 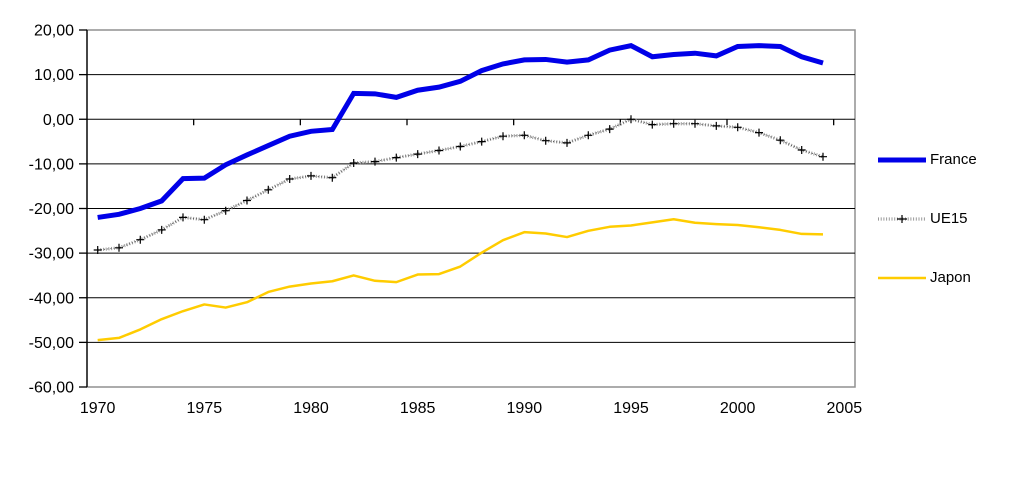 I want to click on legend-label-ue15: UE15, so click(x=949, y=218).